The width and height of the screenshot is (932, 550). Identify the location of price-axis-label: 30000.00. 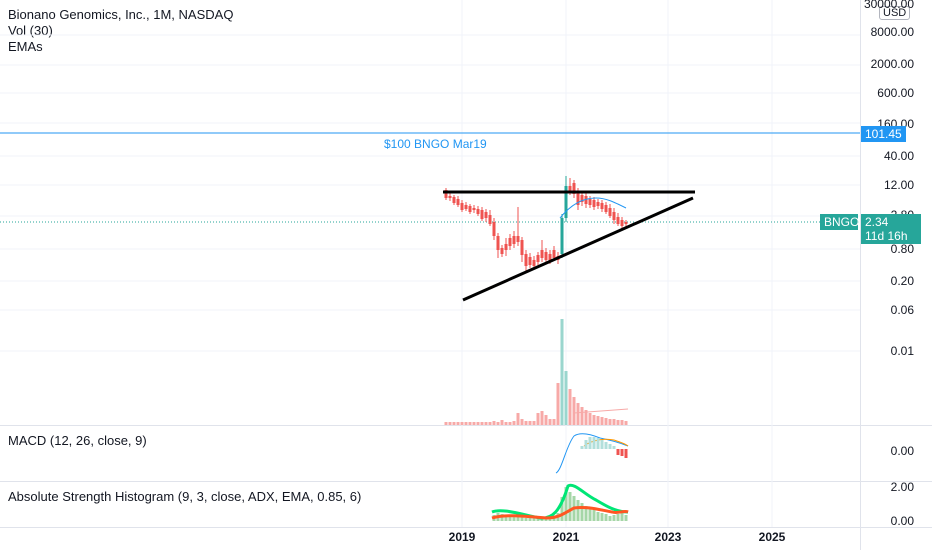
(888, 5).